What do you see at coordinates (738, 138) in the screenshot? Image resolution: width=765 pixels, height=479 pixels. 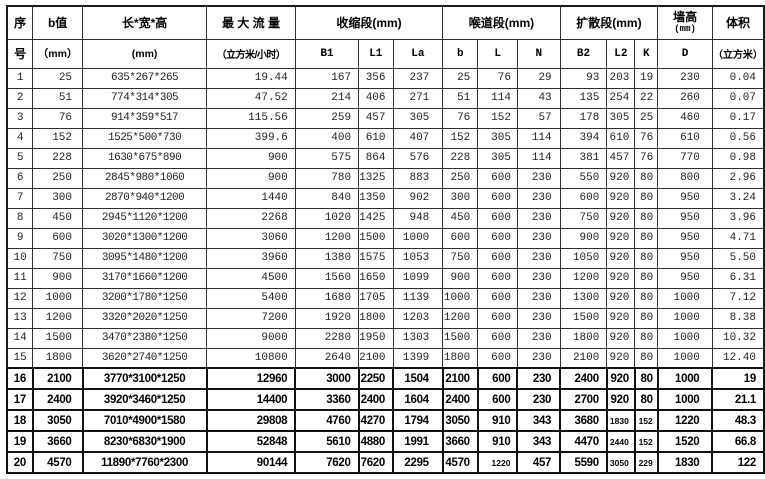 I see `table-cell: 0.56` at bounding box center [738, 138].